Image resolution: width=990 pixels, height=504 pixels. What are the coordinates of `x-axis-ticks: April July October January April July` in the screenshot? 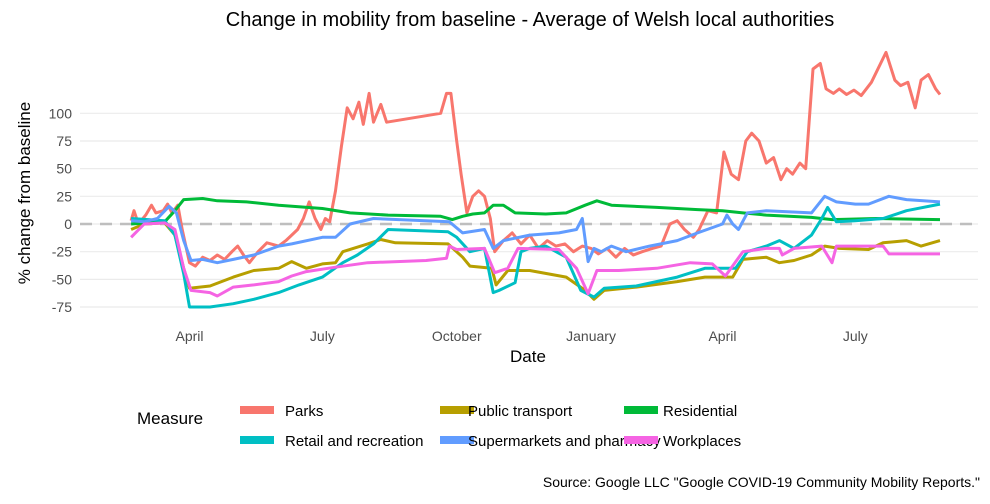 It's located at (522, 336).